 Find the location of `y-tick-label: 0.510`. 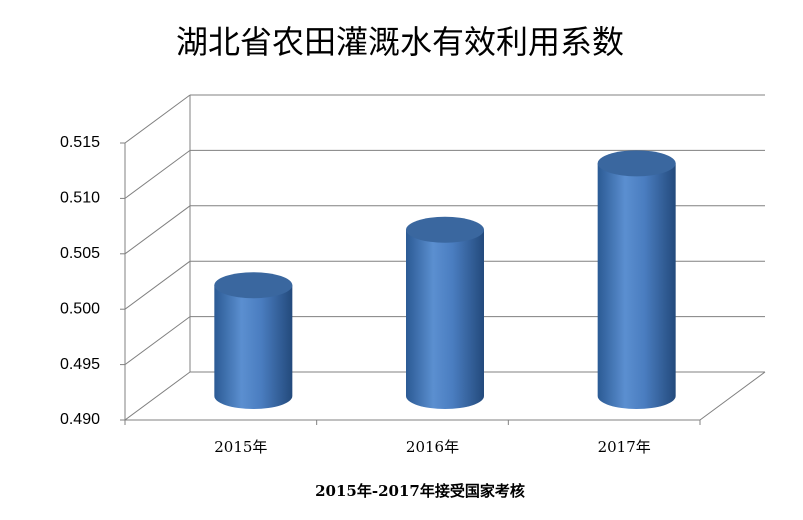

y-tick-label: 0.510 is located at coordinates (80, 198).